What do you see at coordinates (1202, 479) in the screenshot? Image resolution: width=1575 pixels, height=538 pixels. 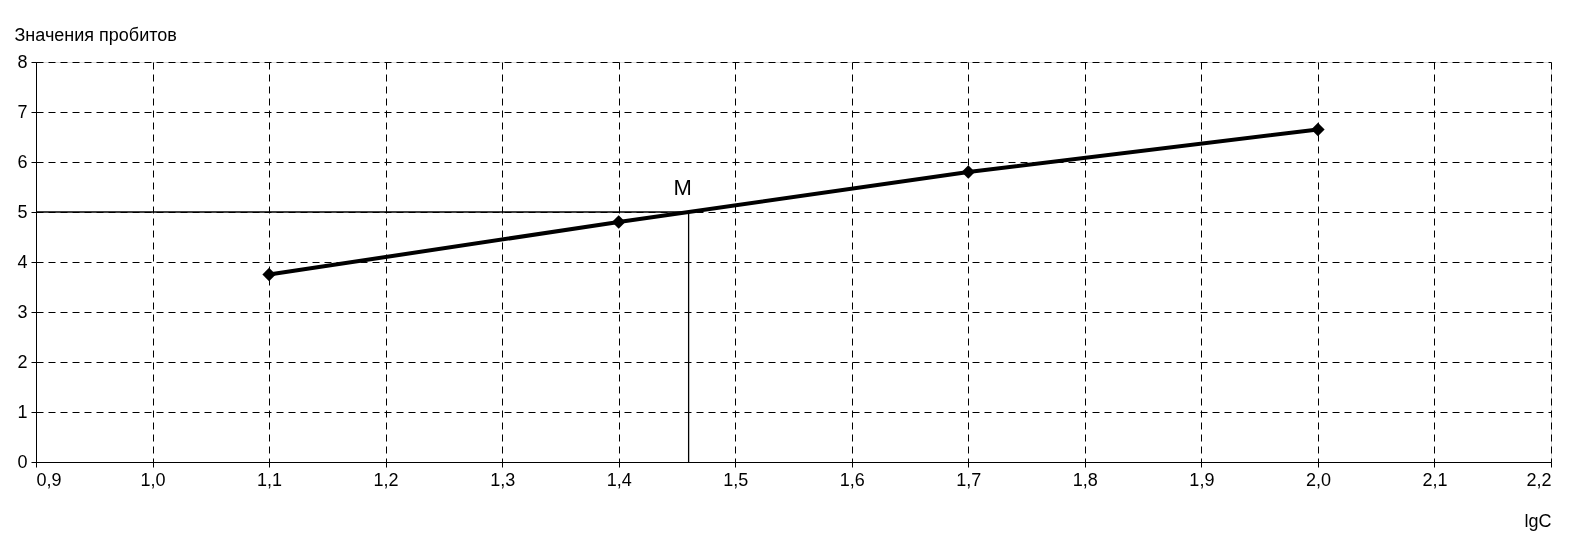 I see `x-tick-label: 1,9` at bounding box center [1202, 479].